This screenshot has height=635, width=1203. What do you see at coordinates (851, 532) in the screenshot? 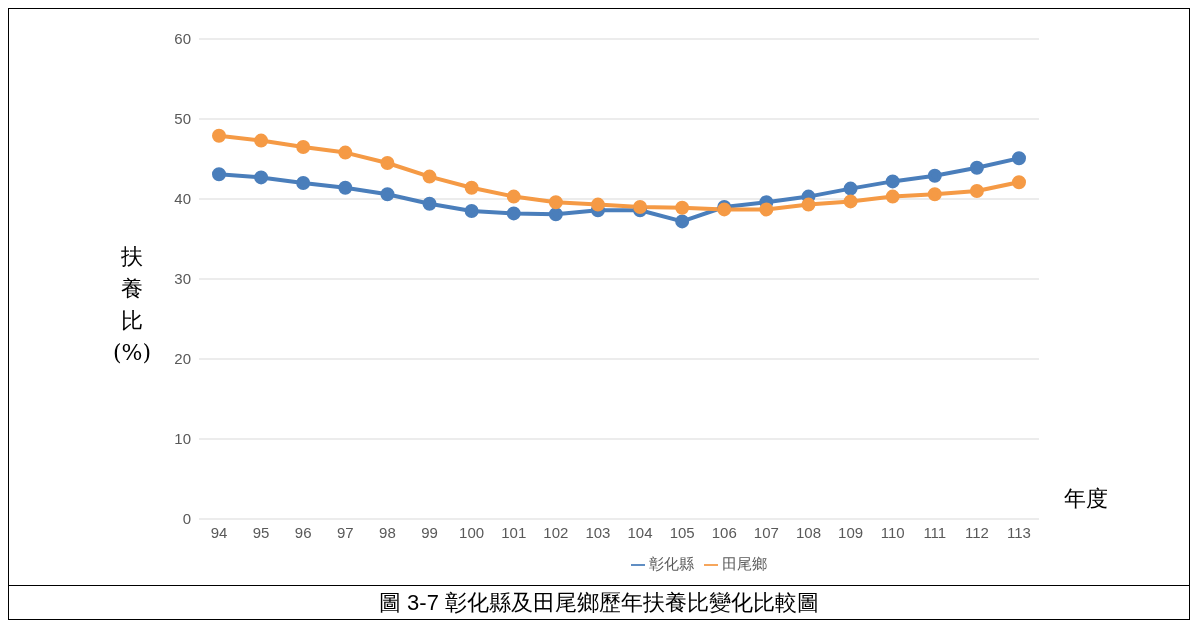
I see `x-tick-label: 109` at bounding box center [851, 532].